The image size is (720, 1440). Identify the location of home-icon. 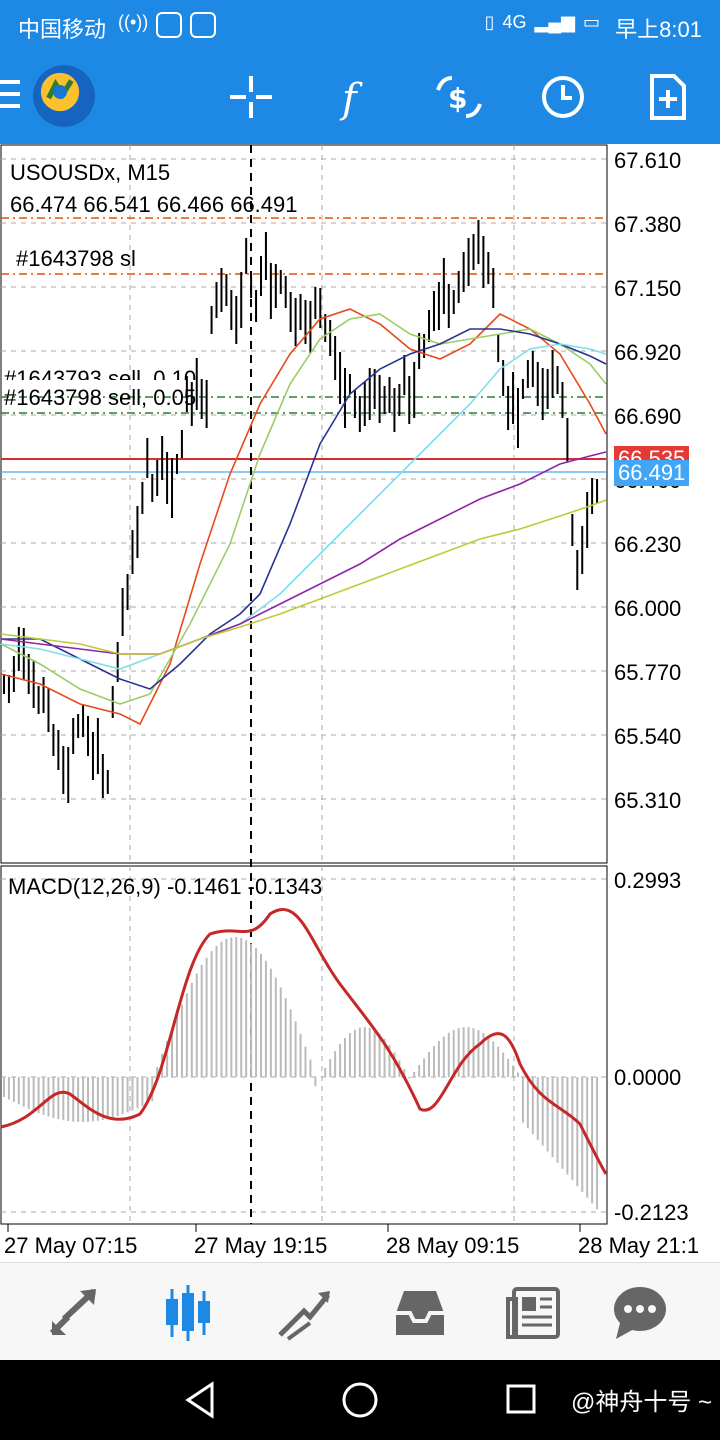
(360, 1400).